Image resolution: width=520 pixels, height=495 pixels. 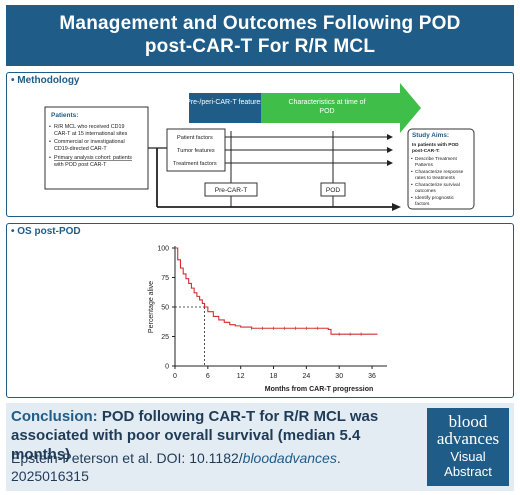 What do you see at coordinates (422, 204) in the screenshot?
I see `aim-4b: factors` at bounding box center [422, 204].